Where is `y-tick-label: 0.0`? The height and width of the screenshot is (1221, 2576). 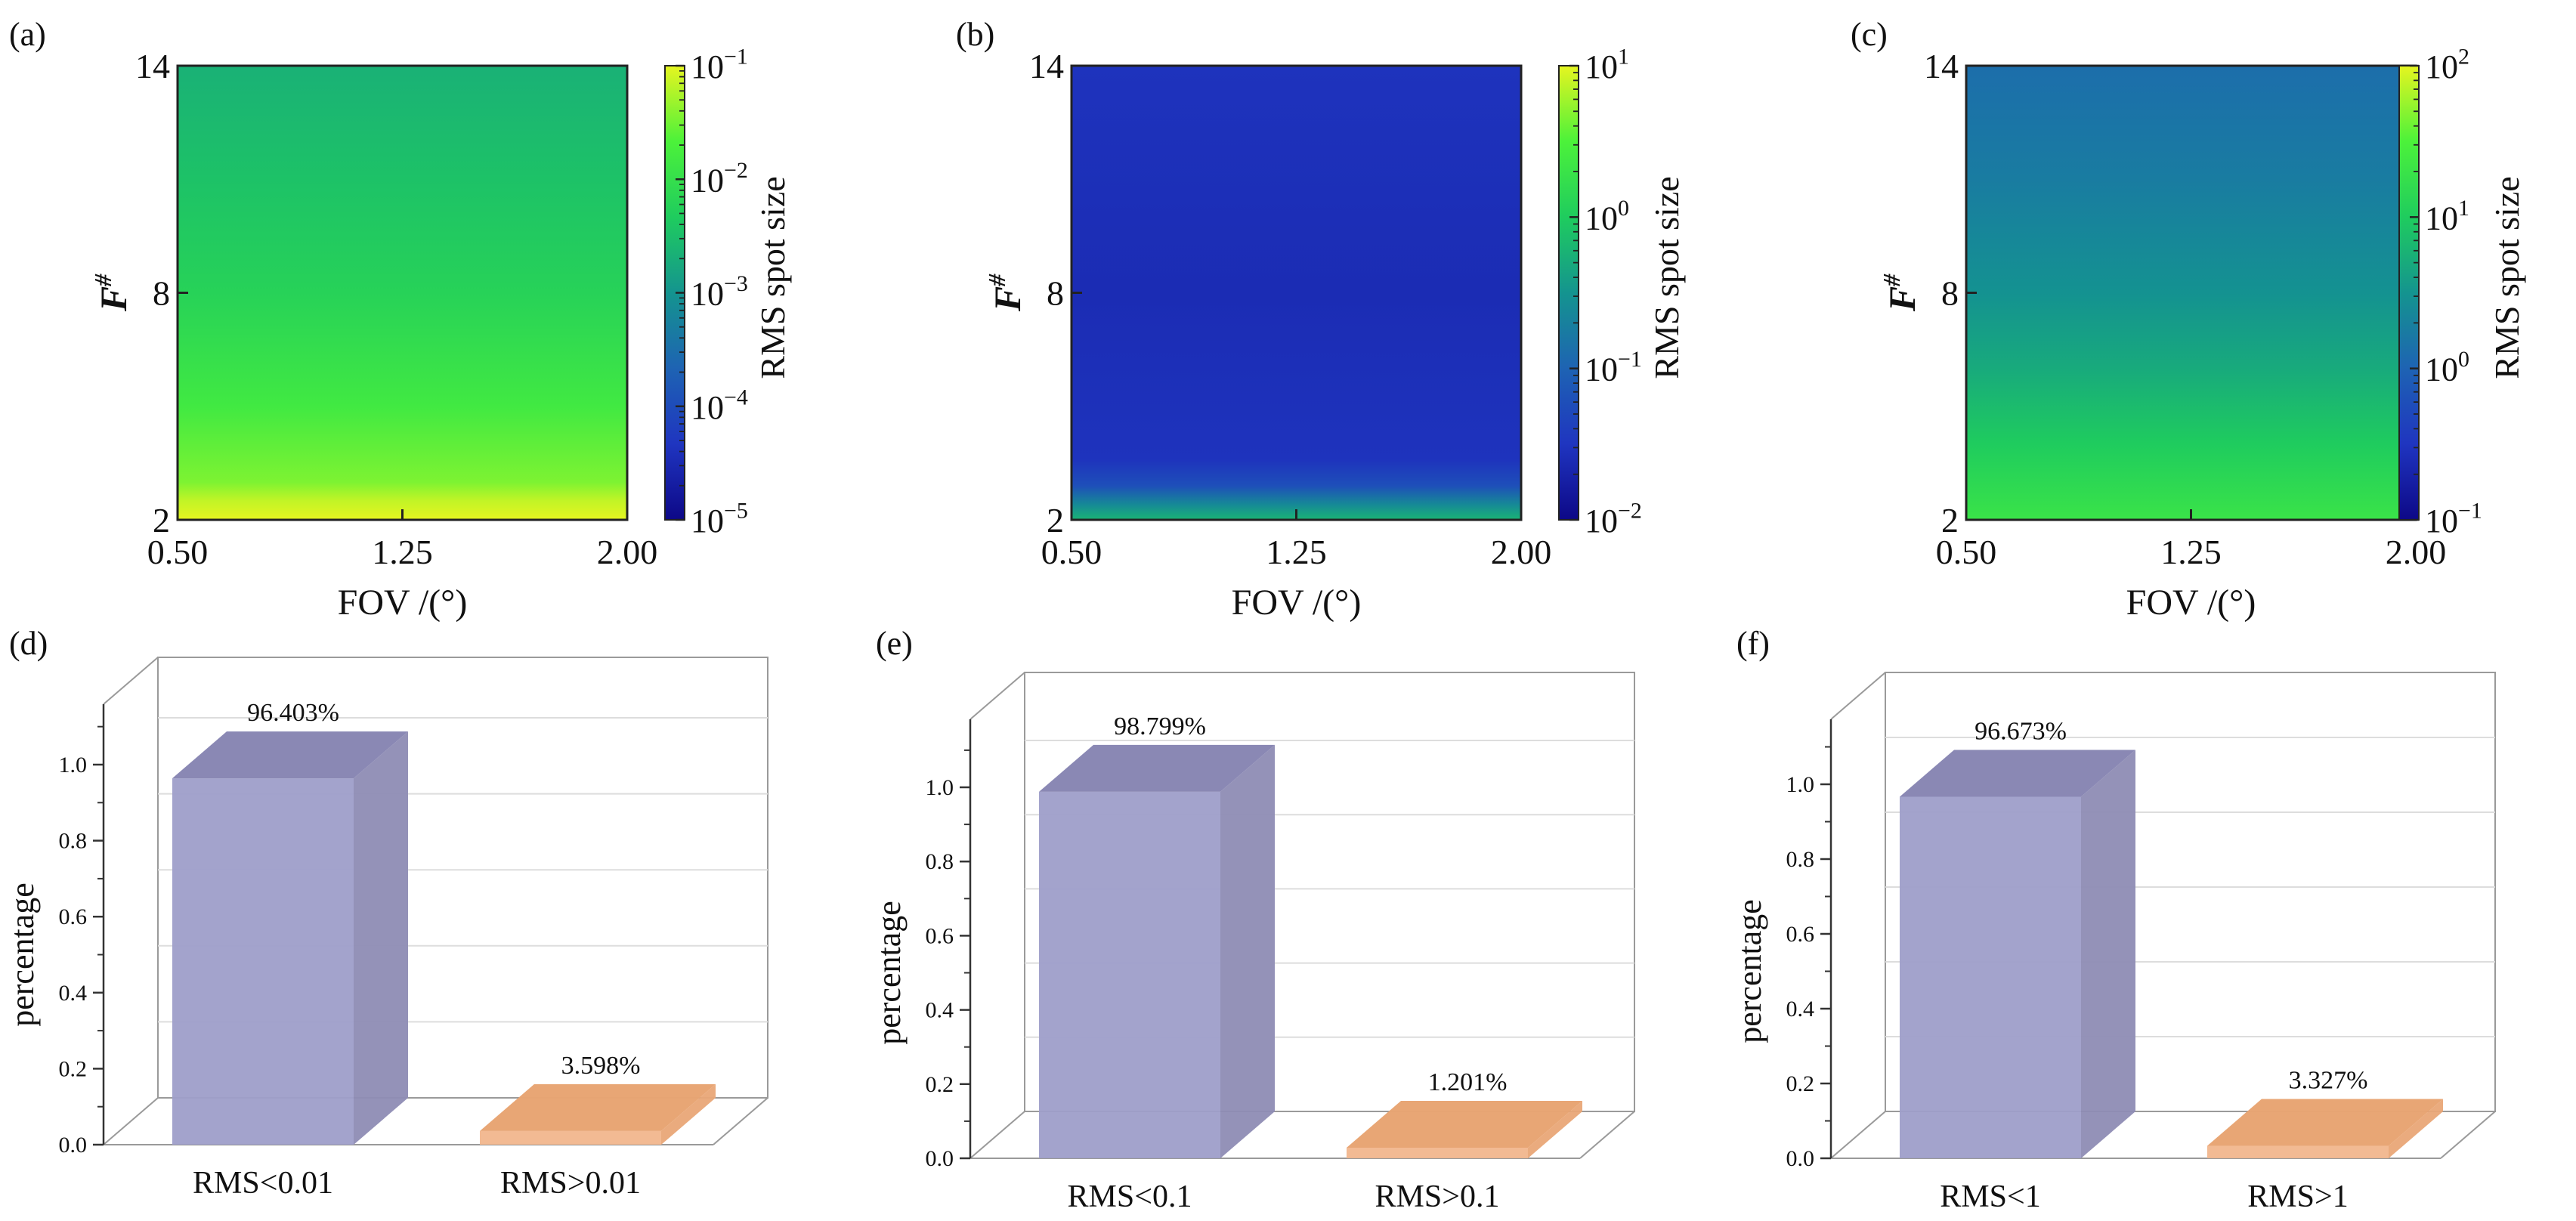
y-tick-label: 0.0 is located at coordinates (73, 1145).